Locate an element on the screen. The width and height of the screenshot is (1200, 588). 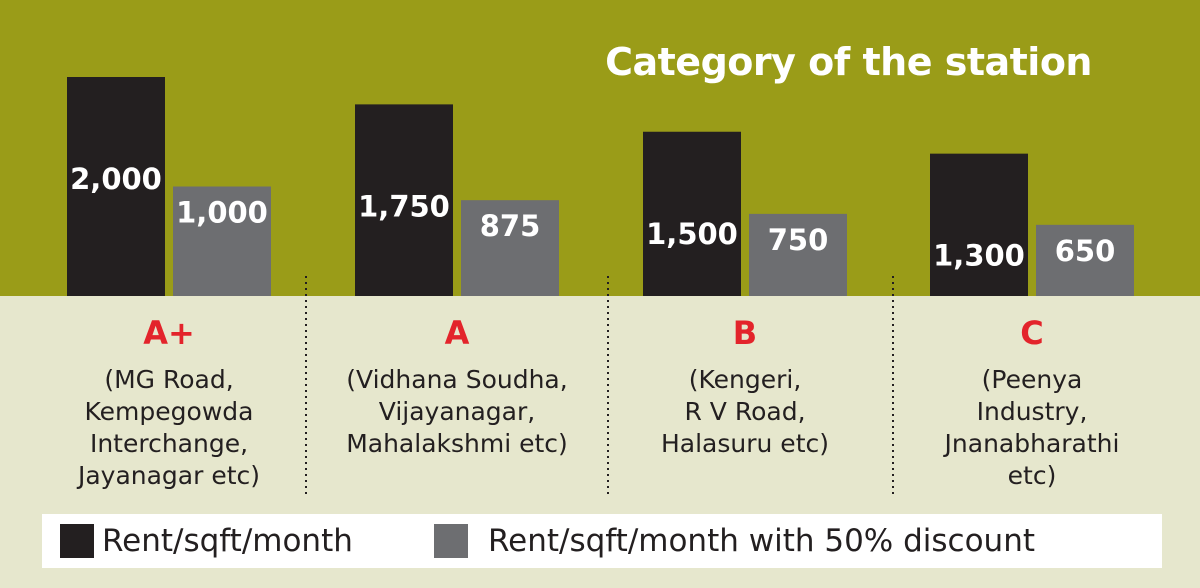
category-detail-line: Mahalakshmi etc) is located at coordinates (457, 443).